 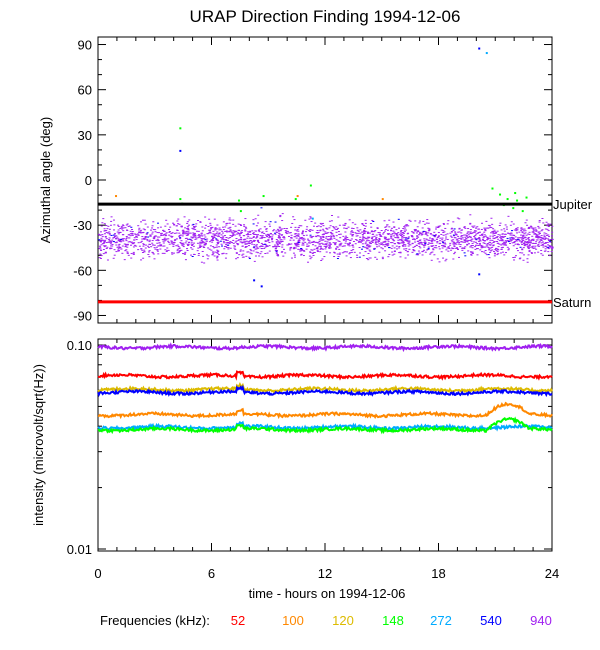 I want to click on legend-label: Frequencies (kHz):, so click(x=155, y=620).